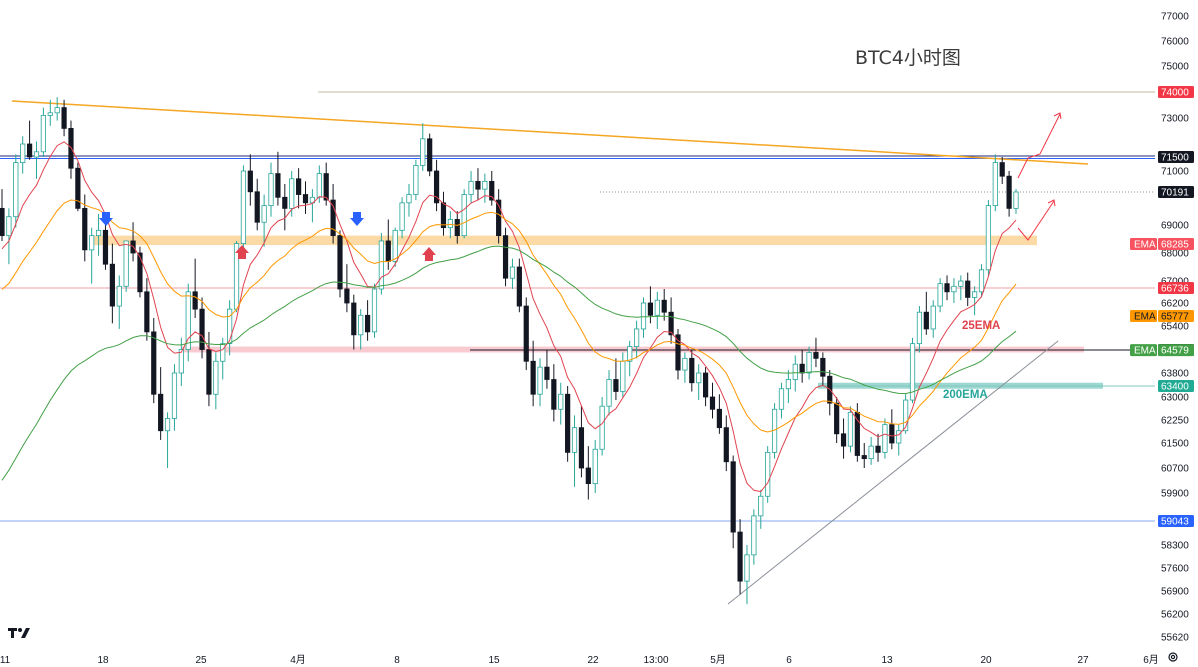  I want to click on blue-down-arrow-icon, so click(106, 219).